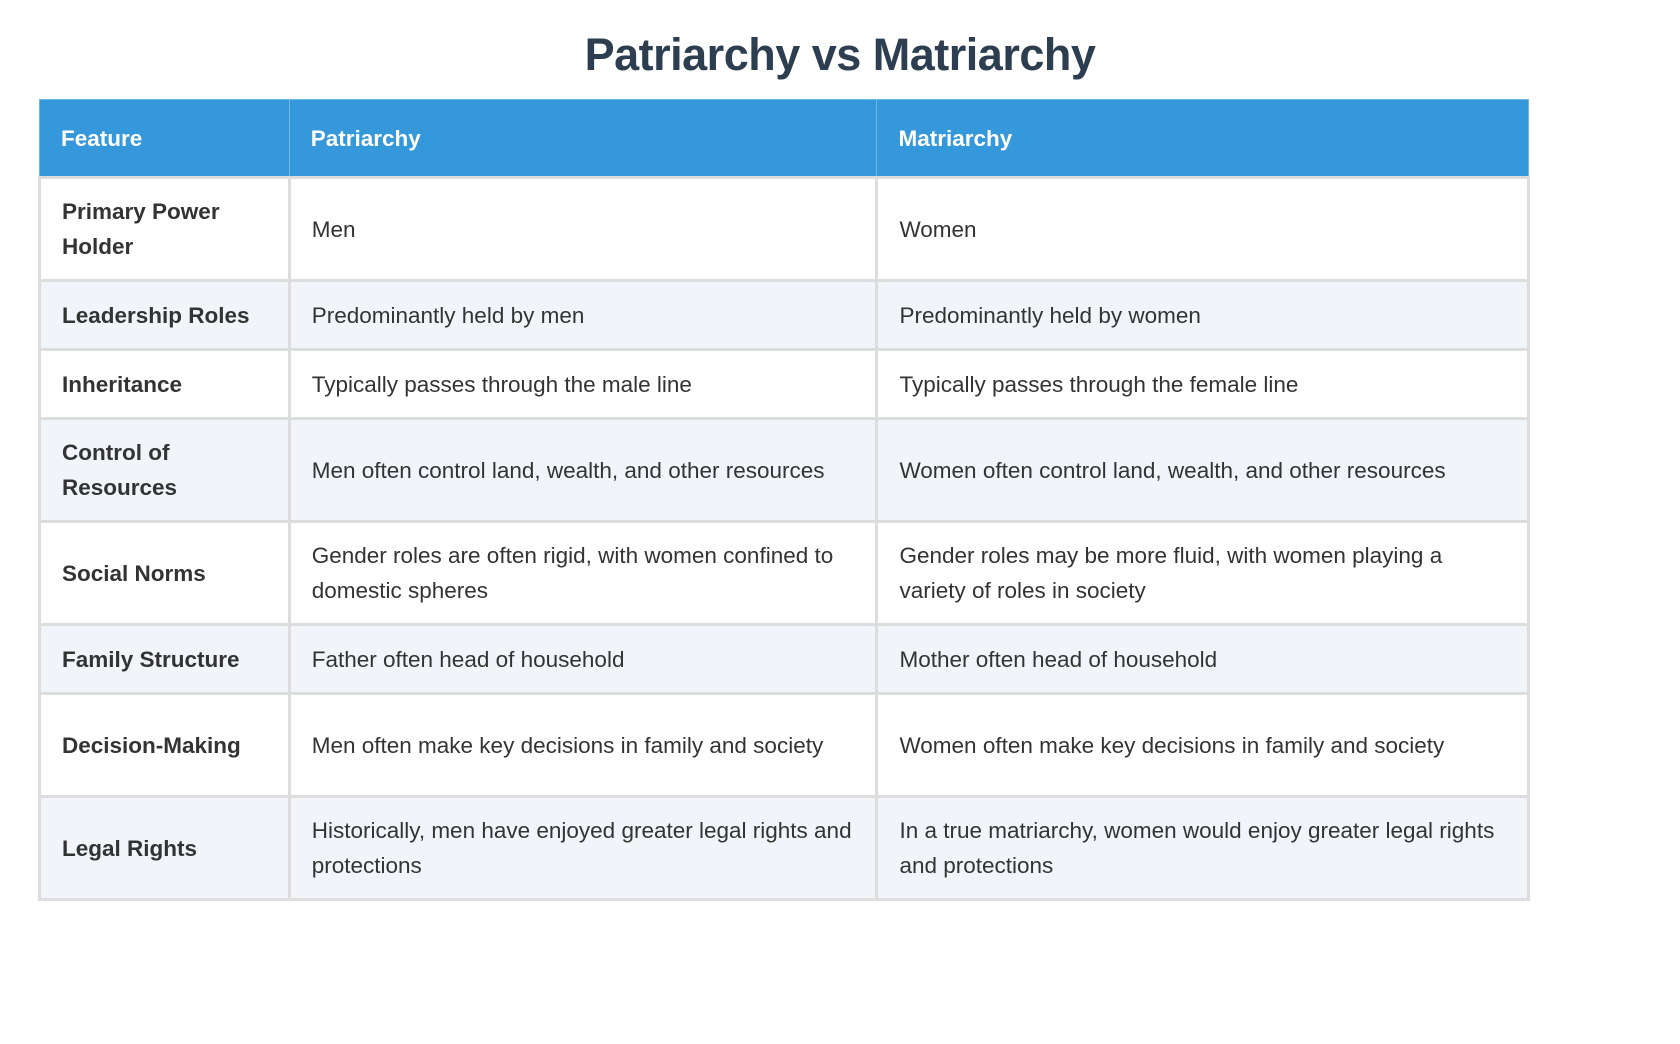 Image resolution: width=1680 pixels, height=1044 pixels. Describe the element at coordinates (164, 470) in the screenshot. I see `feature-cell: Control of Resources` at that location.